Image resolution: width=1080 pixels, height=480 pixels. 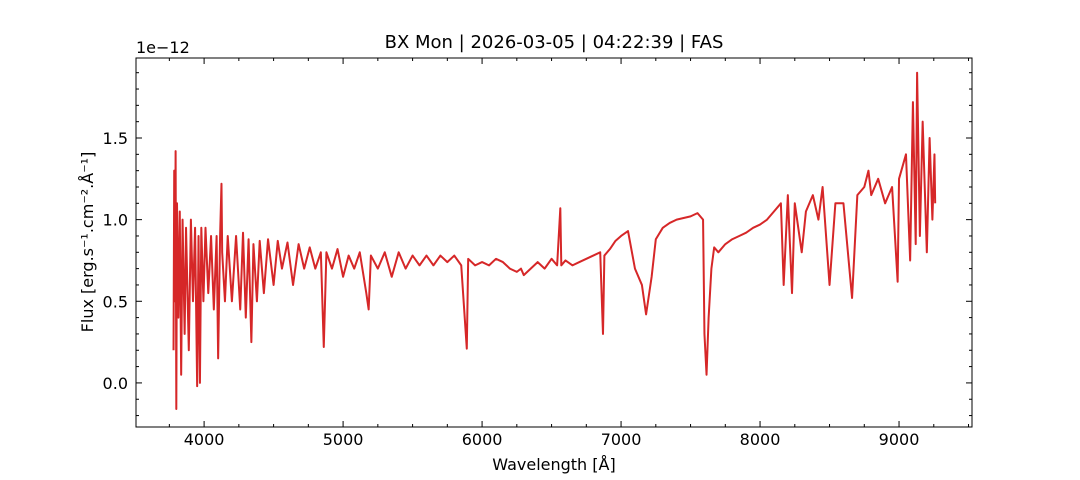 What do you see at coordinates (554, 42) in the screenshot?
I see `chart-title: BX Mon | 2026-03-05 | 04:22:39 | FAS` at bounding box center [554, 42].